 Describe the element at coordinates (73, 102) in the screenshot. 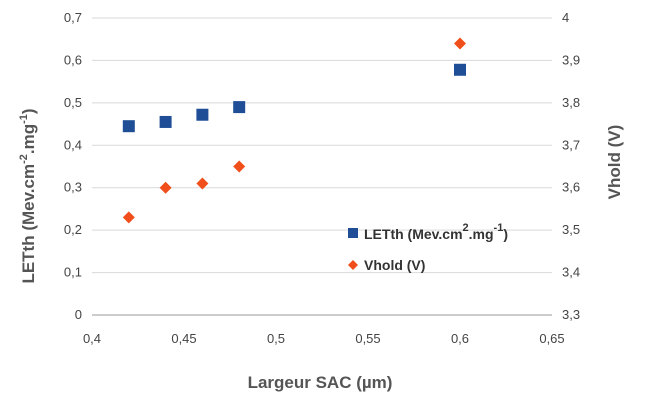

I see `y-tick-label: 0,5` at that location.